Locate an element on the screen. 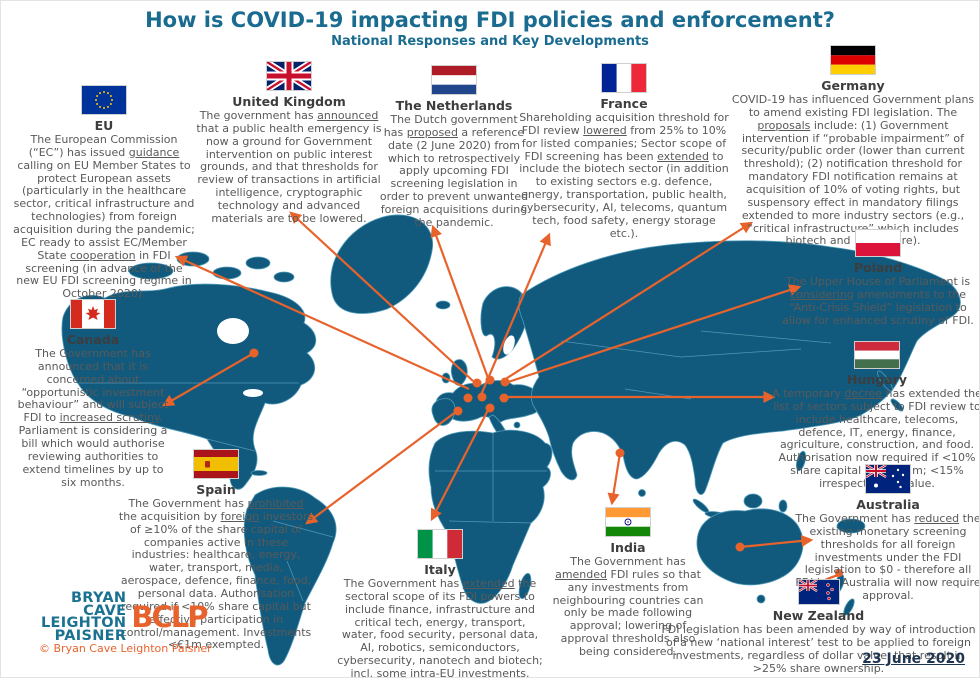 The height and width of the screenshot is (678, 980). page-subtitle: National Responses and Key Developments is located at coordinates (490, 41).